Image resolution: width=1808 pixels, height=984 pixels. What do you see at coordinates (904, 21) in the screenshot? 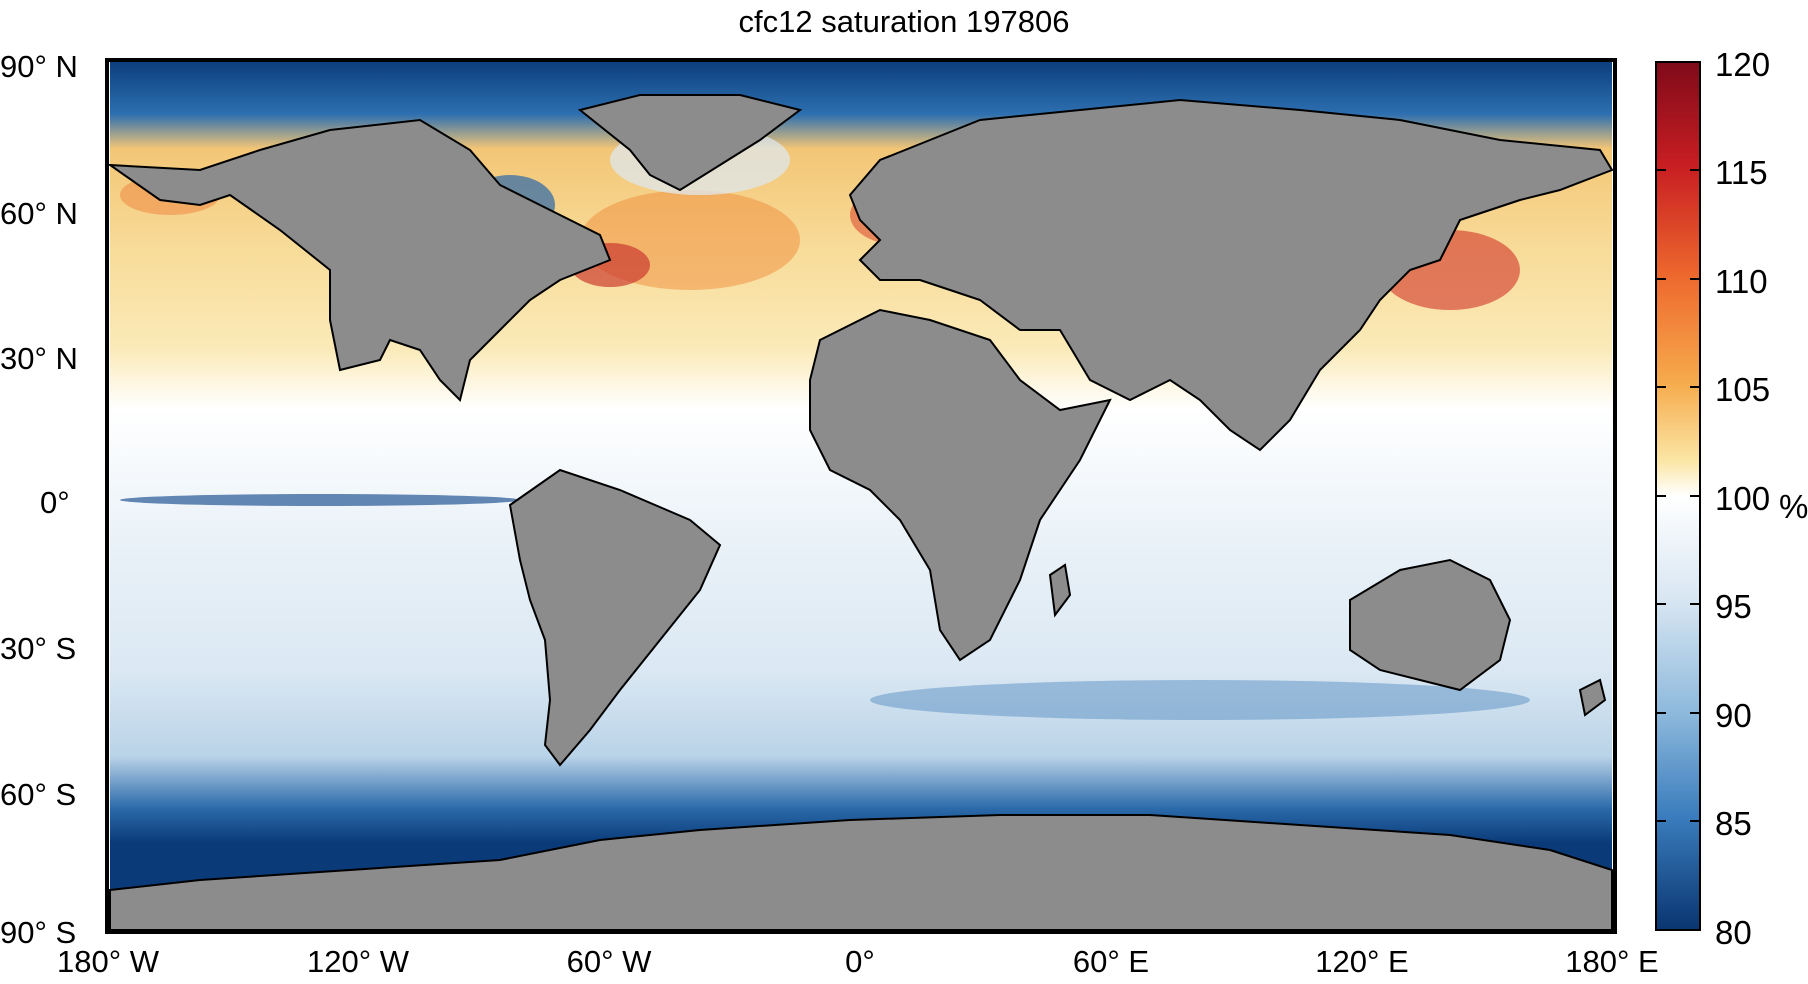
I see `map-title: cfc12 saturation 197806` at bounding box center [904, 21].